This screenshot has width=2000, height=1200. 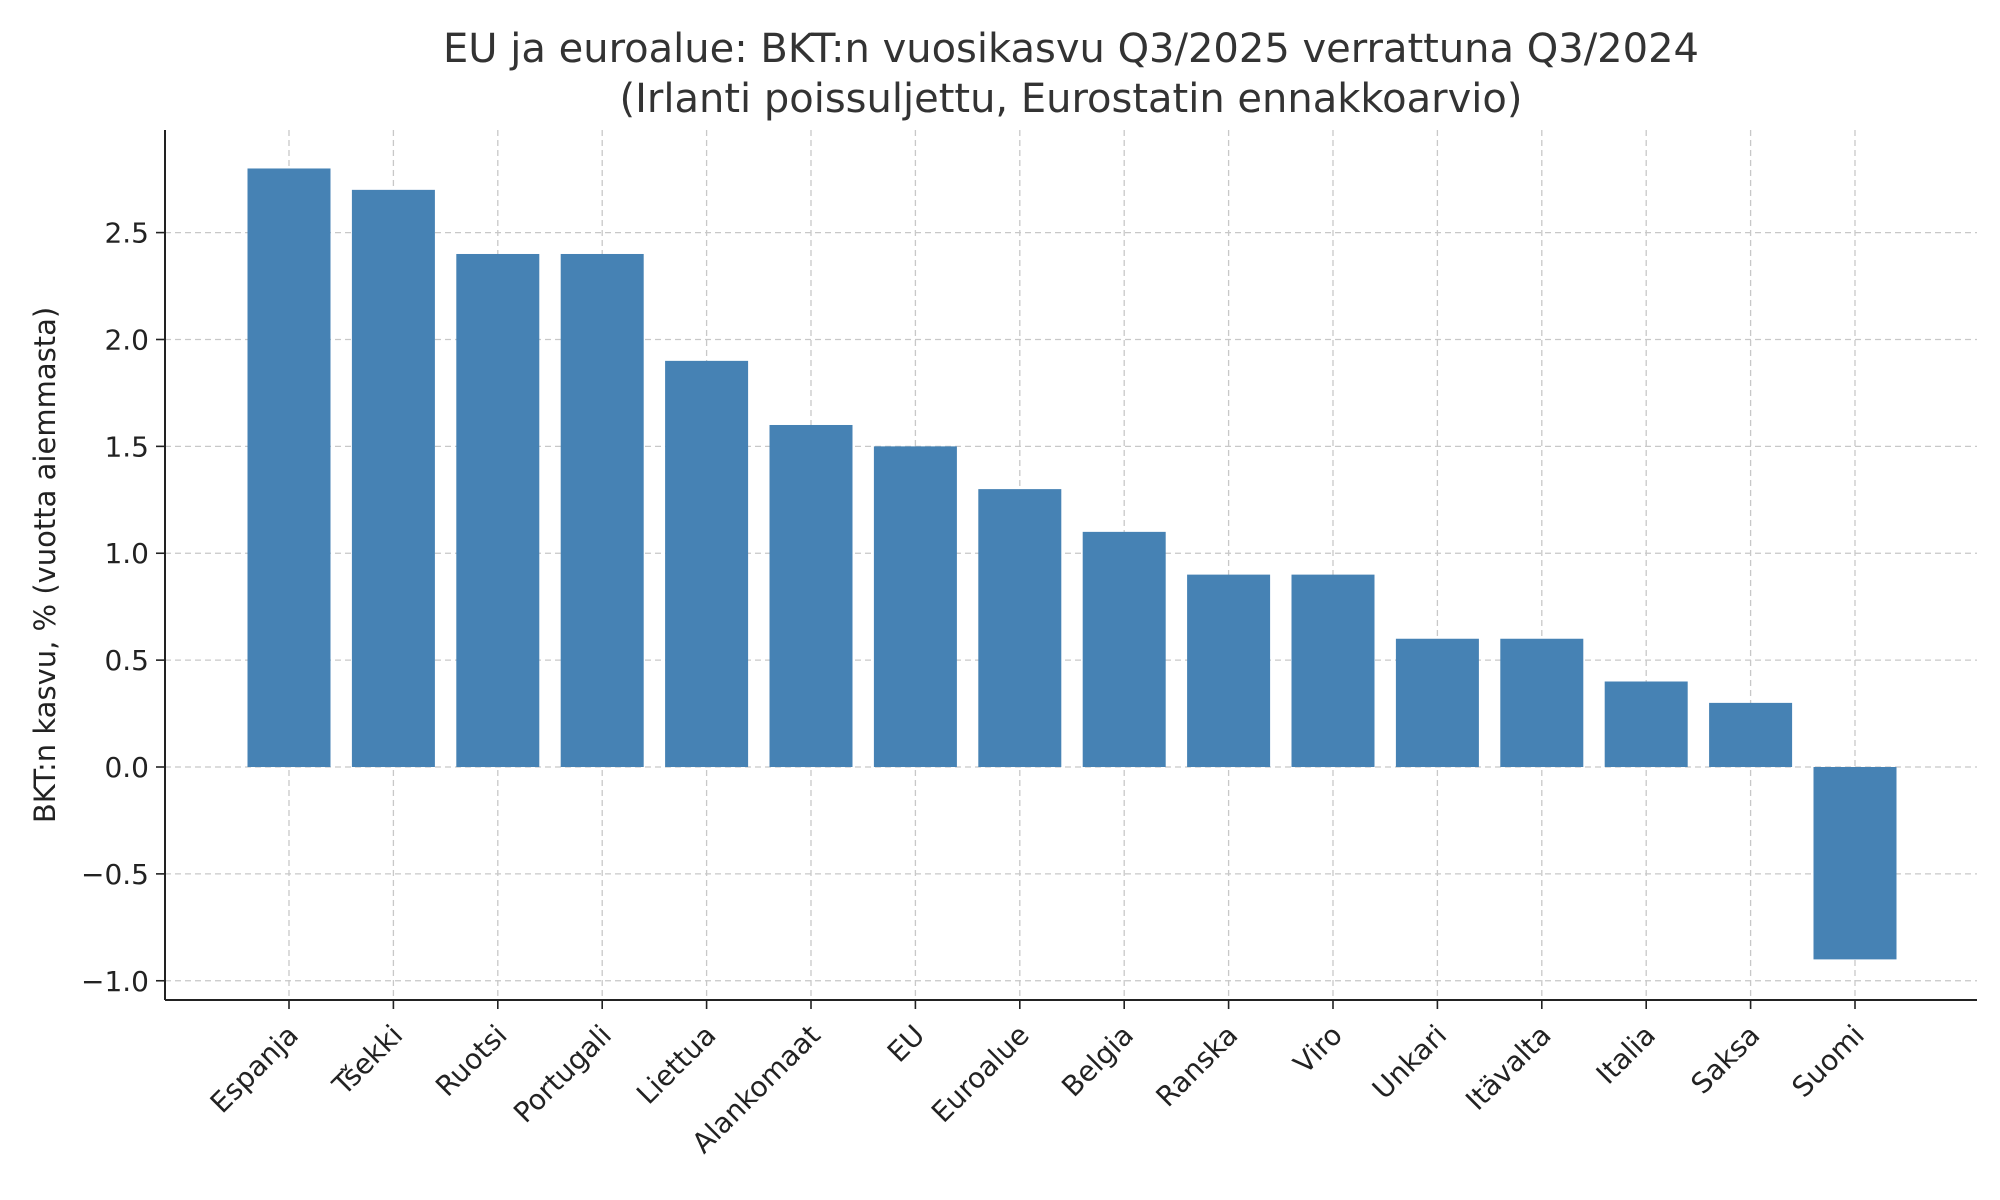 What do you see at coordinates (289, 468) in the screenshot?
I see `bar-espanja` at bounding box center [289, 468].